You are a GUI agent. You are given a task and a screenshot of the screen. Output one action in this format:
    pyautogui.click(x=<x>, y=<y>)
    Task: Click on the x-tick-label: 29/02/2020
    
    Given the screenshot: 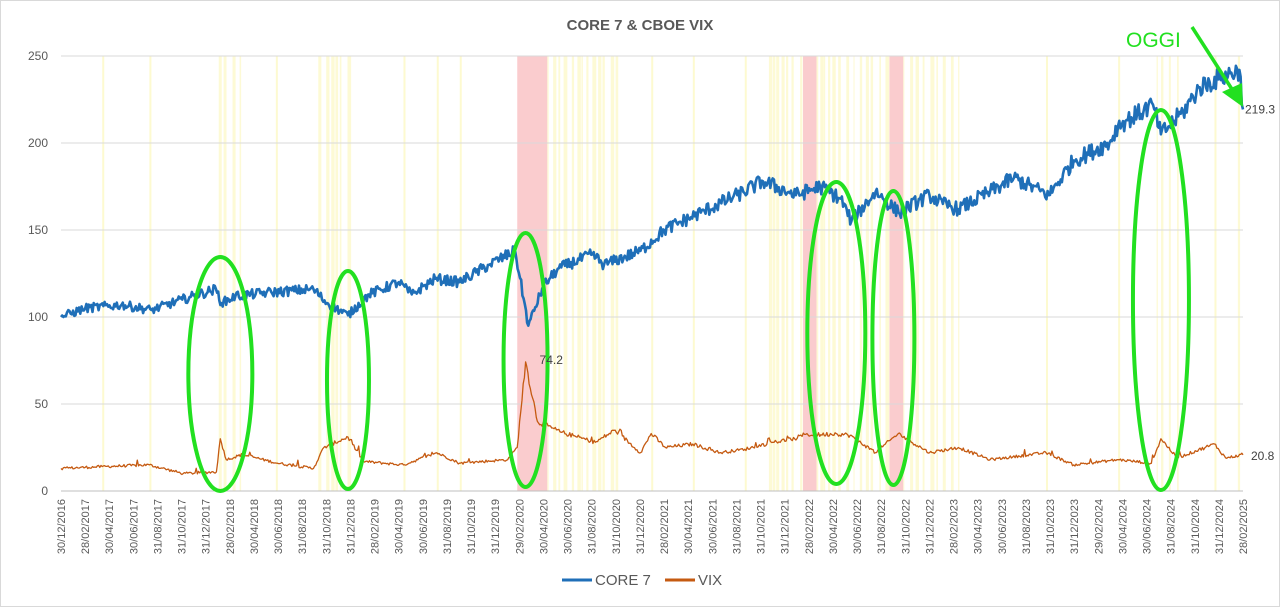 What is the action you would take?
    pyautogui.click(x=520, y=526)
    